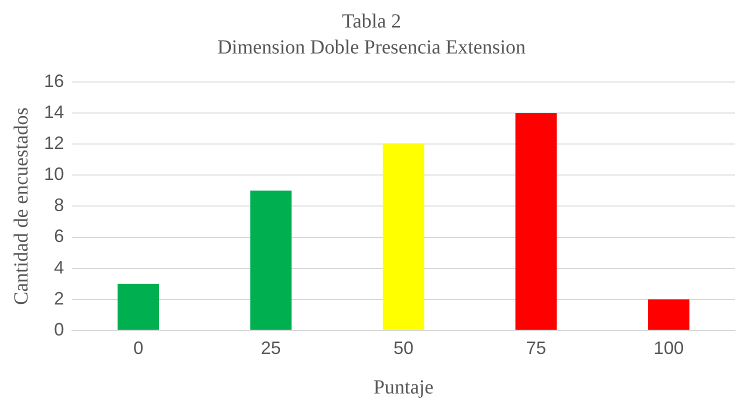 The height and width of the screenshot is (408, 741). Describe the element at coordinates (59, 298) in the screenshot. I see `y-tick-label: 2` at that location.